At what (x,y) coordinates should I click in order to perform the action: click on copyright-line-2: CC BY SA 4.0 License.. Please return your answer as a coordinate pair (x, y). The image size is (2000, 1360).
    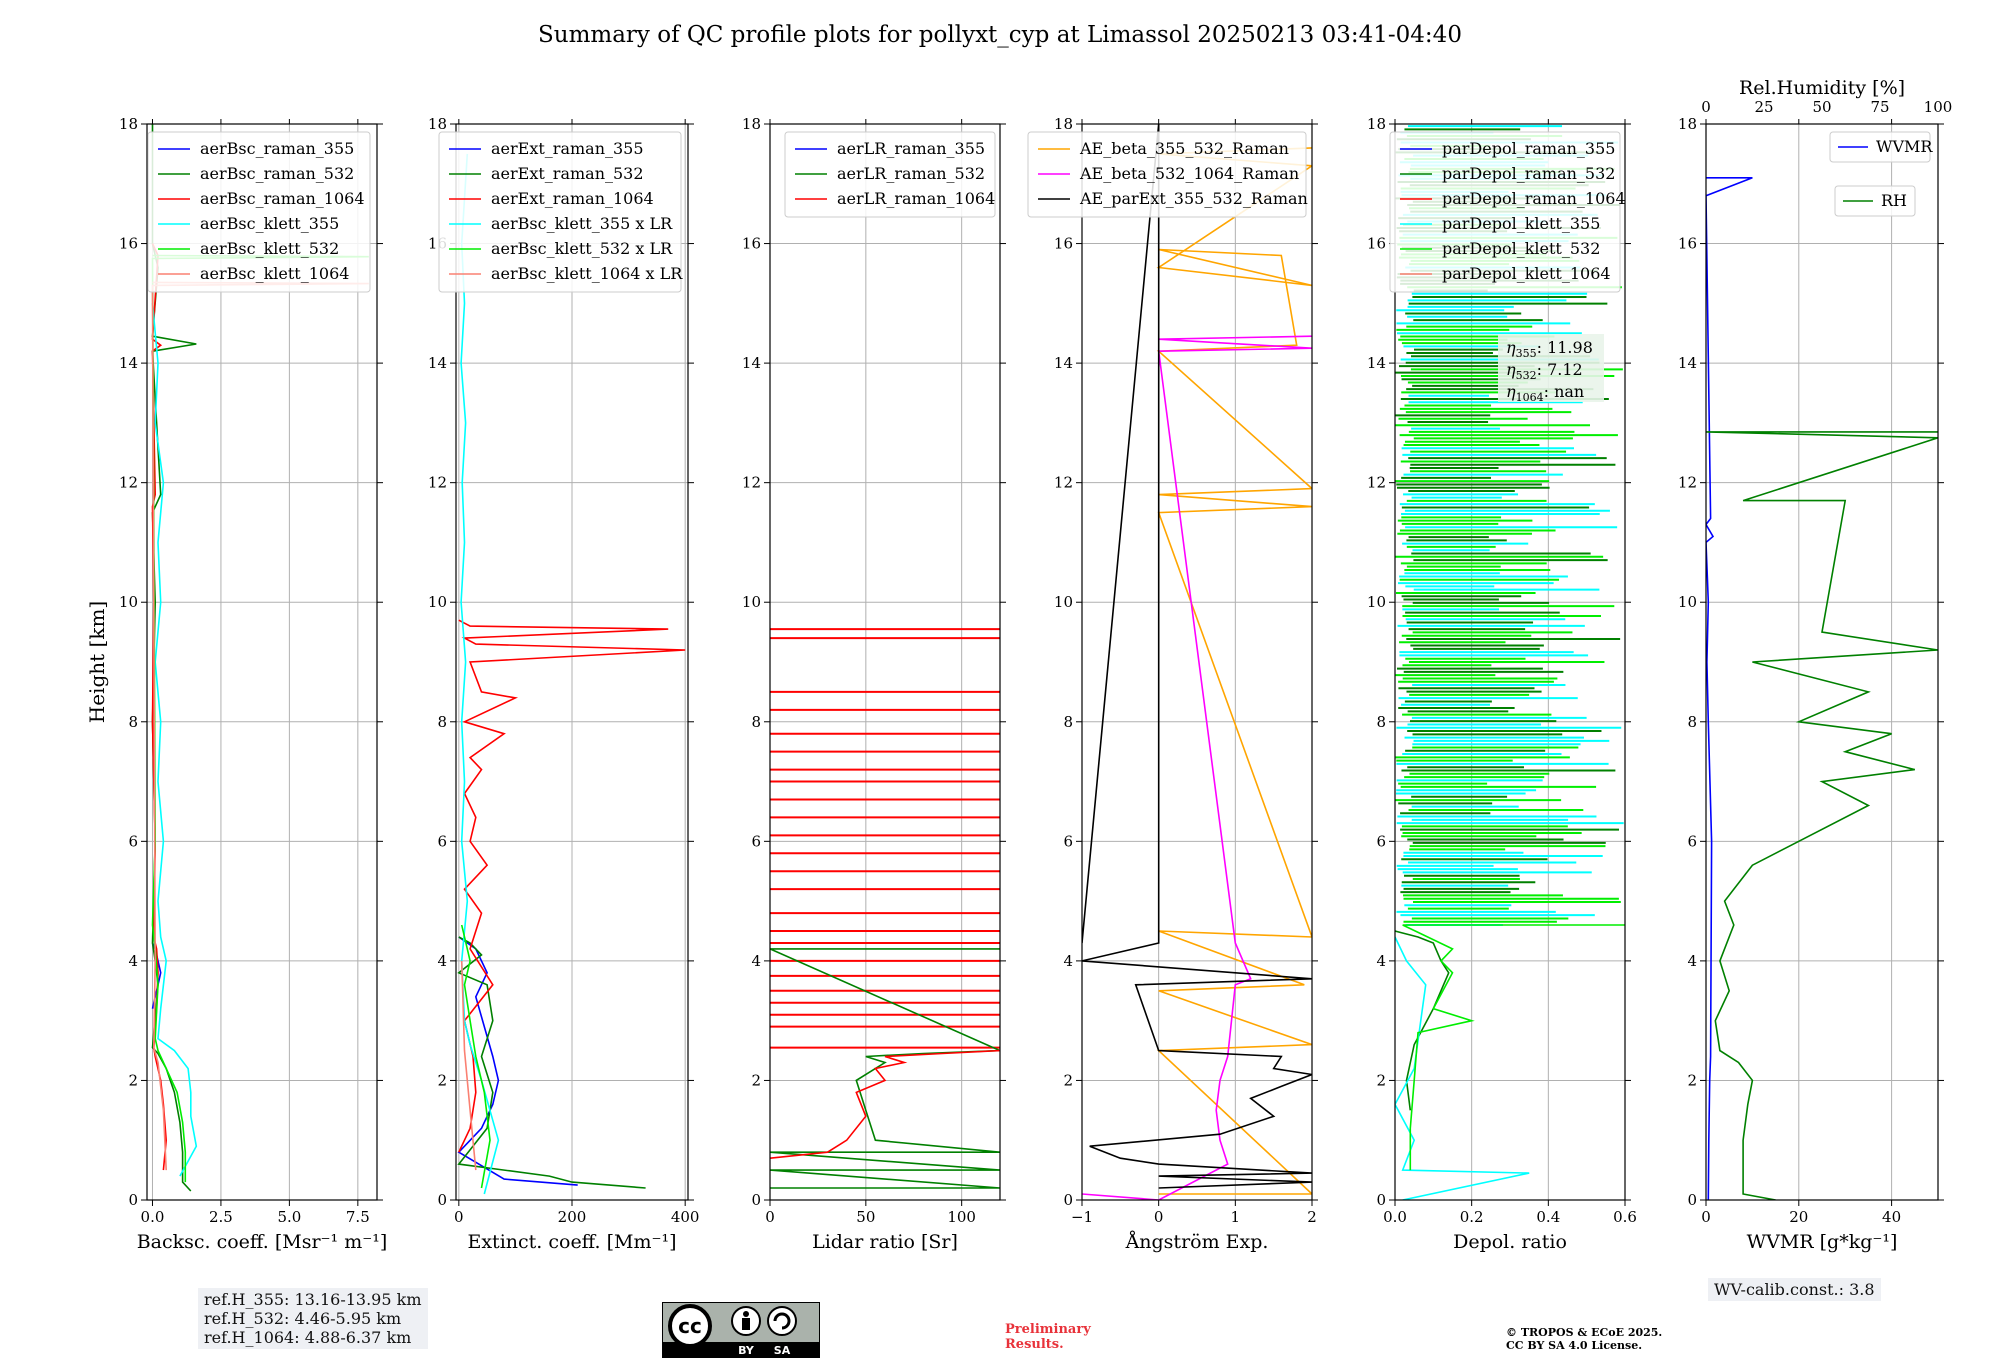
    Looking at the image, I should click on (1574, 1345).